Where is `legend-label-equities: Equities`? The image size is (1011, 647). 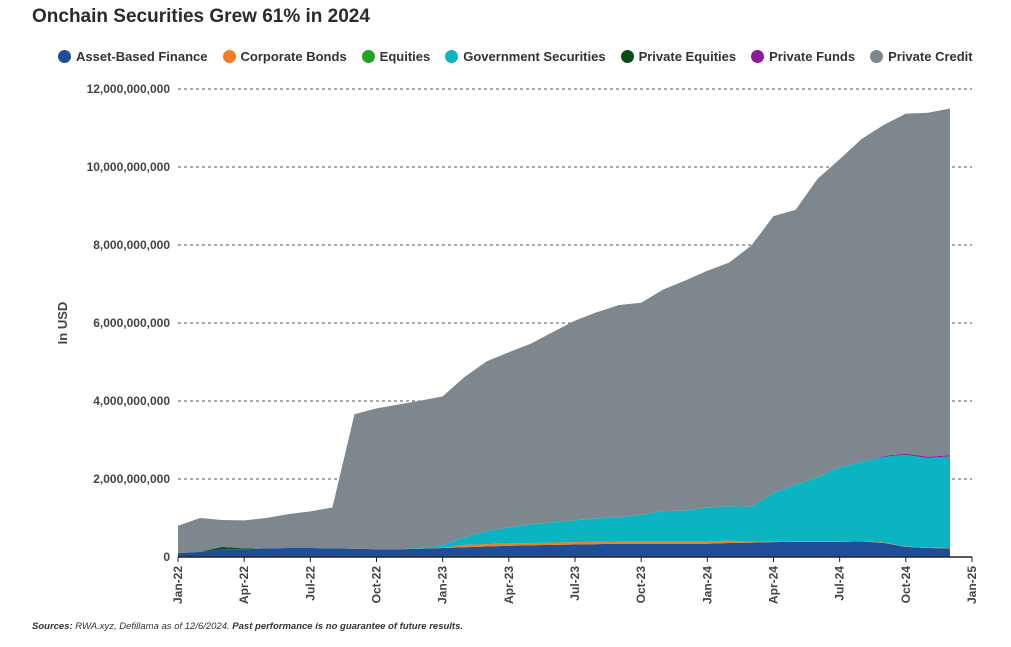
legend-label-equities: Equities is located at coordinates (405, 56).